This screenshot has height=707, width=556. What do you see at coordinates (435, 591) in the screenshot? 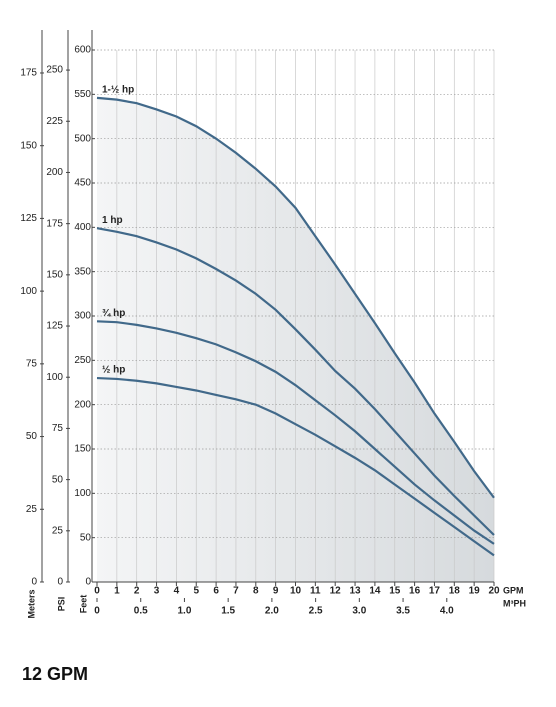
I see `x-tick-label: 17` at bounding box center [435, 591].